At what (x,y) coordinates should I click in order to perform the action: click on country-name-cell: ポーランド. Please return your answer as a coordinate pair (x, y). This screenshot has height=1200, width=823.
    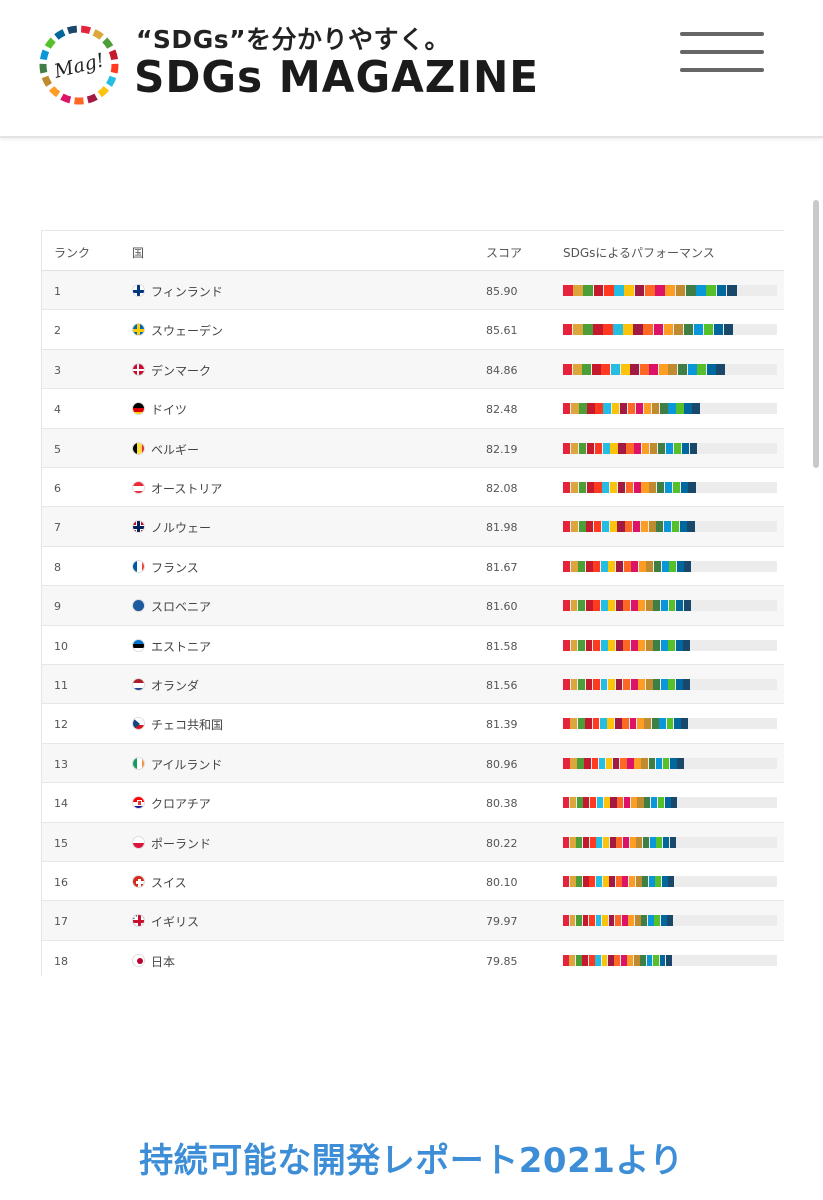
    Looking at the image, I should click on (181, 843).